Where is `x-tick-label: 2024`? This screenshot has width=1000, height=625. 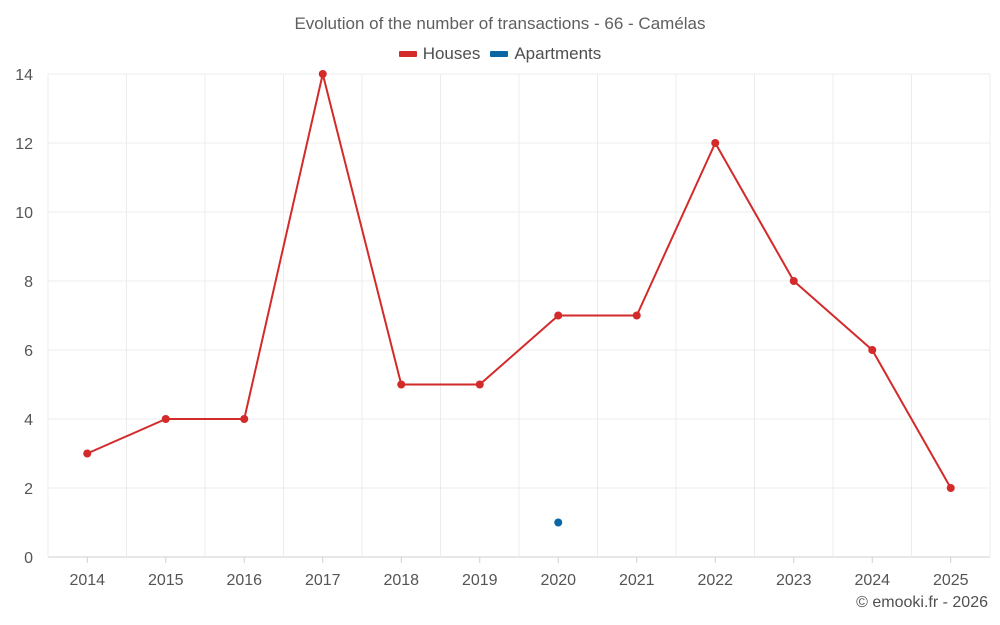 x-tick-label: 2024 is located at coordinates (872, 580).